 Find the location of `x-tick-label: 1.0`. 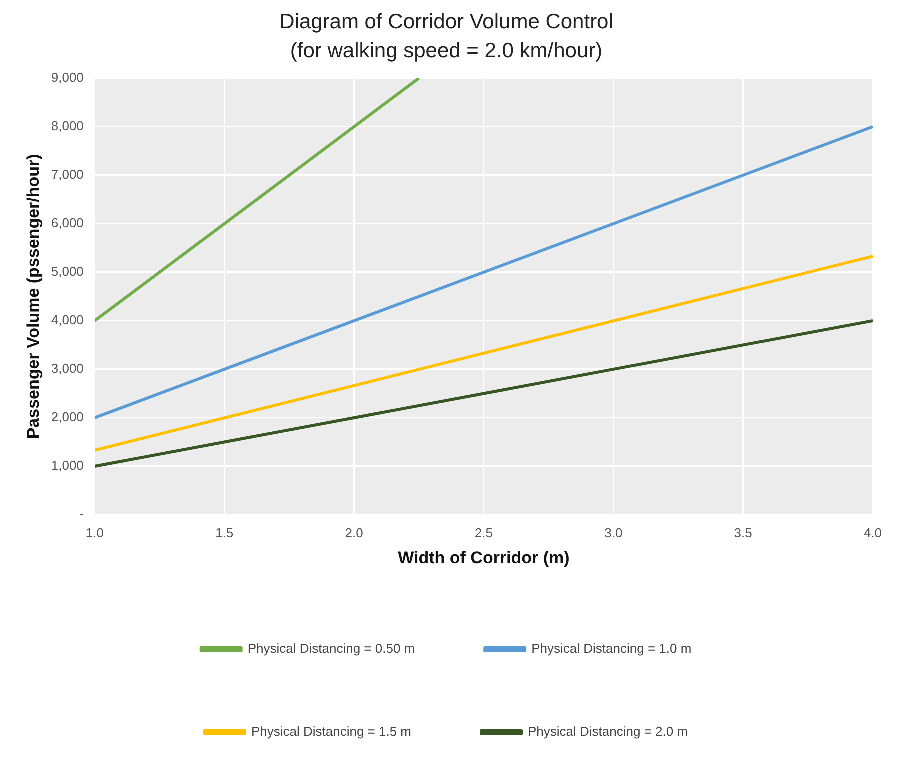

x-tick-label: 1.0 is located at coordinates (95, 532).